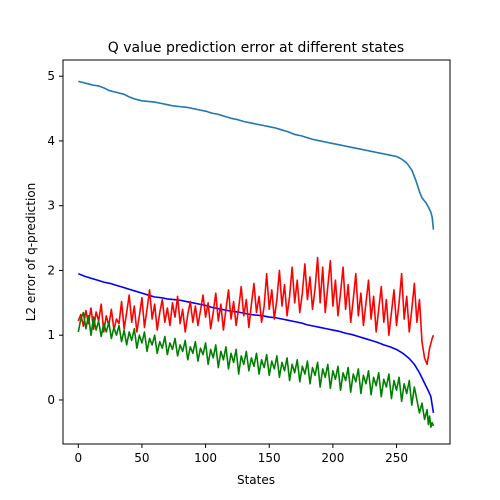  What do you see at coordinates (51, 206) in the screenshot?
I see `y-tick-label: 3` at bounding box center [51, 206].